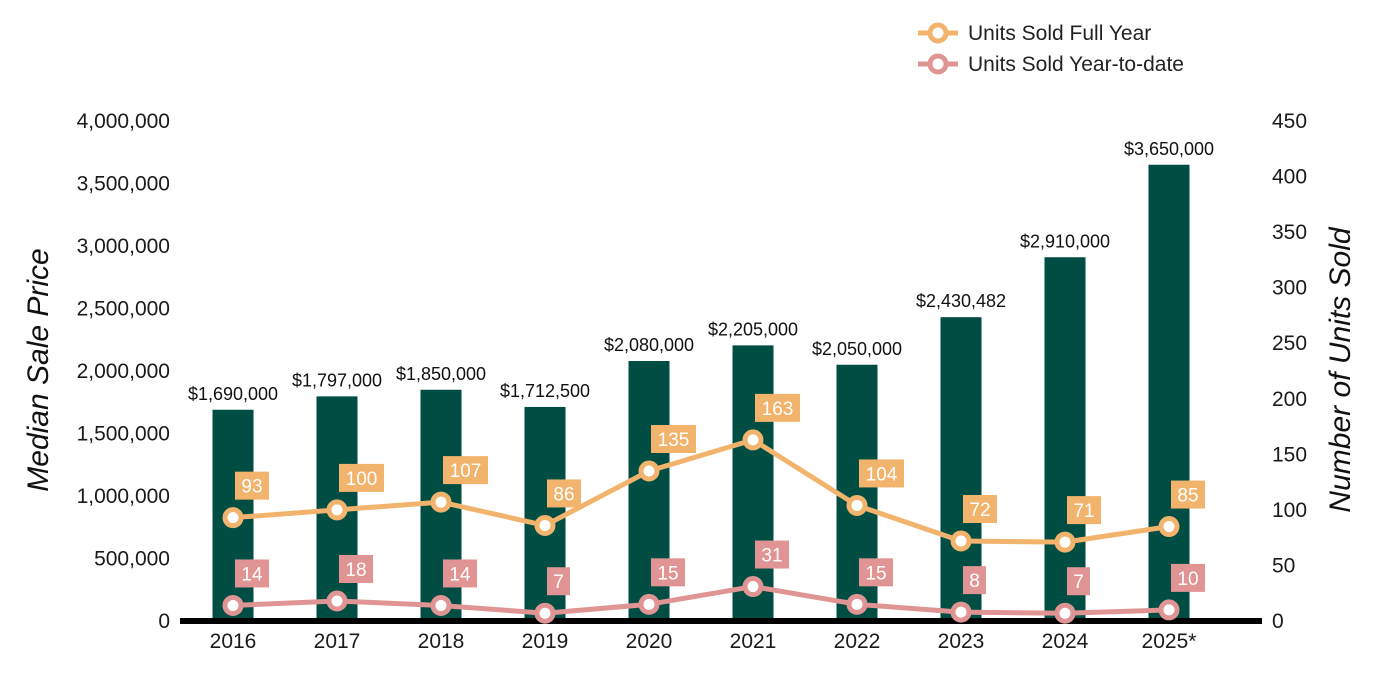 The width and height of the screenshot is (1400, 700). Describe the element at coordinates (123, 309) in the screenshot. I see `y-left-tick-label: 2,500,000` at that location.